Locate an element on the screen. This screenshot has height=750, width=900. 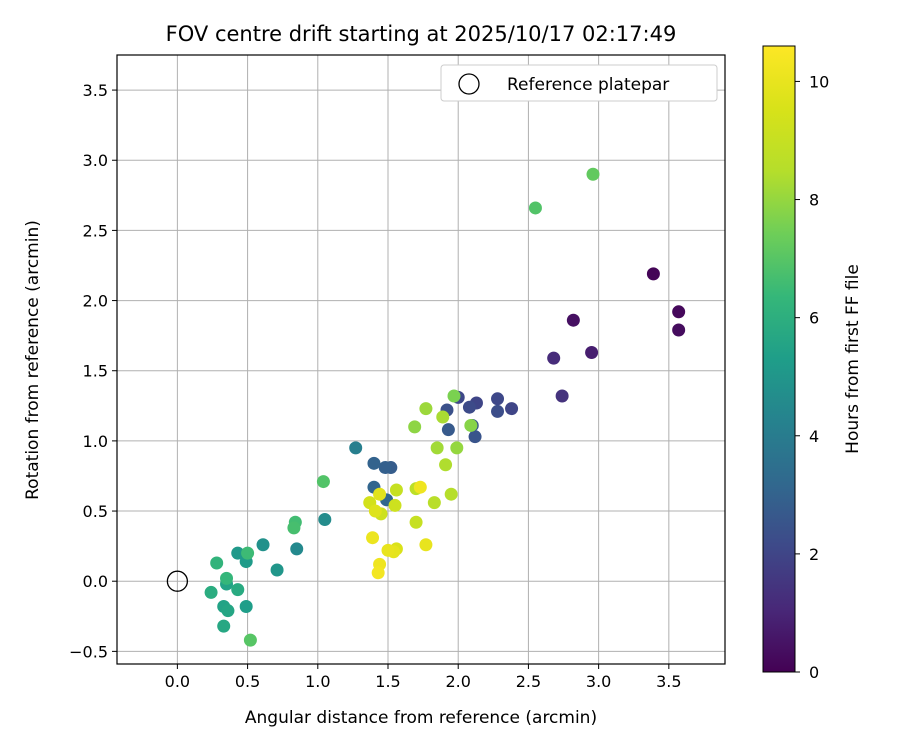
x-tick-label: 0.0 is located at coordinates (177, 681).